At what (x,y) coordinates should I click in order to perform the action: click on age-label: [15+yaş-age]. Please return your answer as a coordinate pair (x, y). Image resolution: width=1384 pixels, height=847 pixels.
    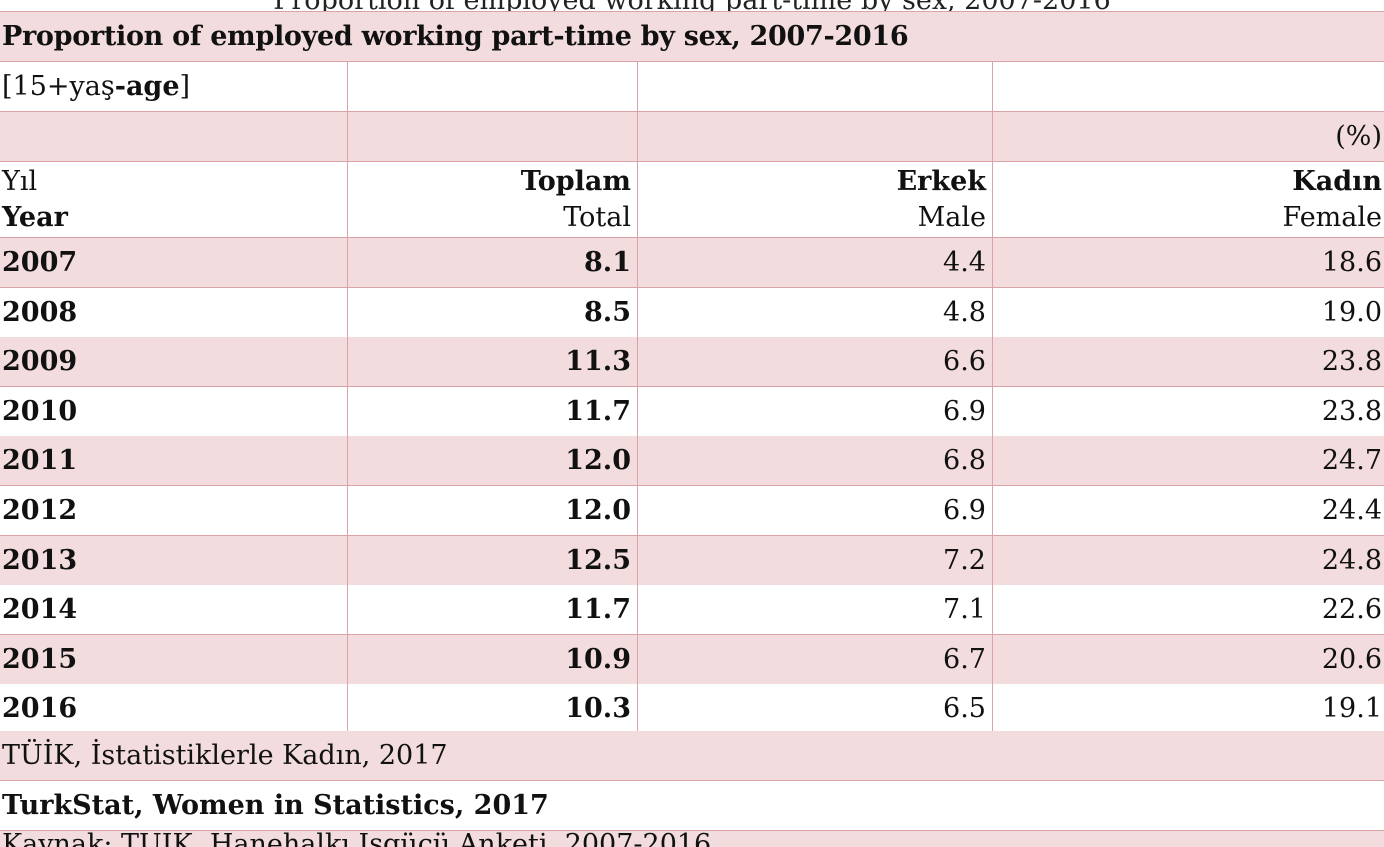
    Looking at the image, I should click on (174, 86).